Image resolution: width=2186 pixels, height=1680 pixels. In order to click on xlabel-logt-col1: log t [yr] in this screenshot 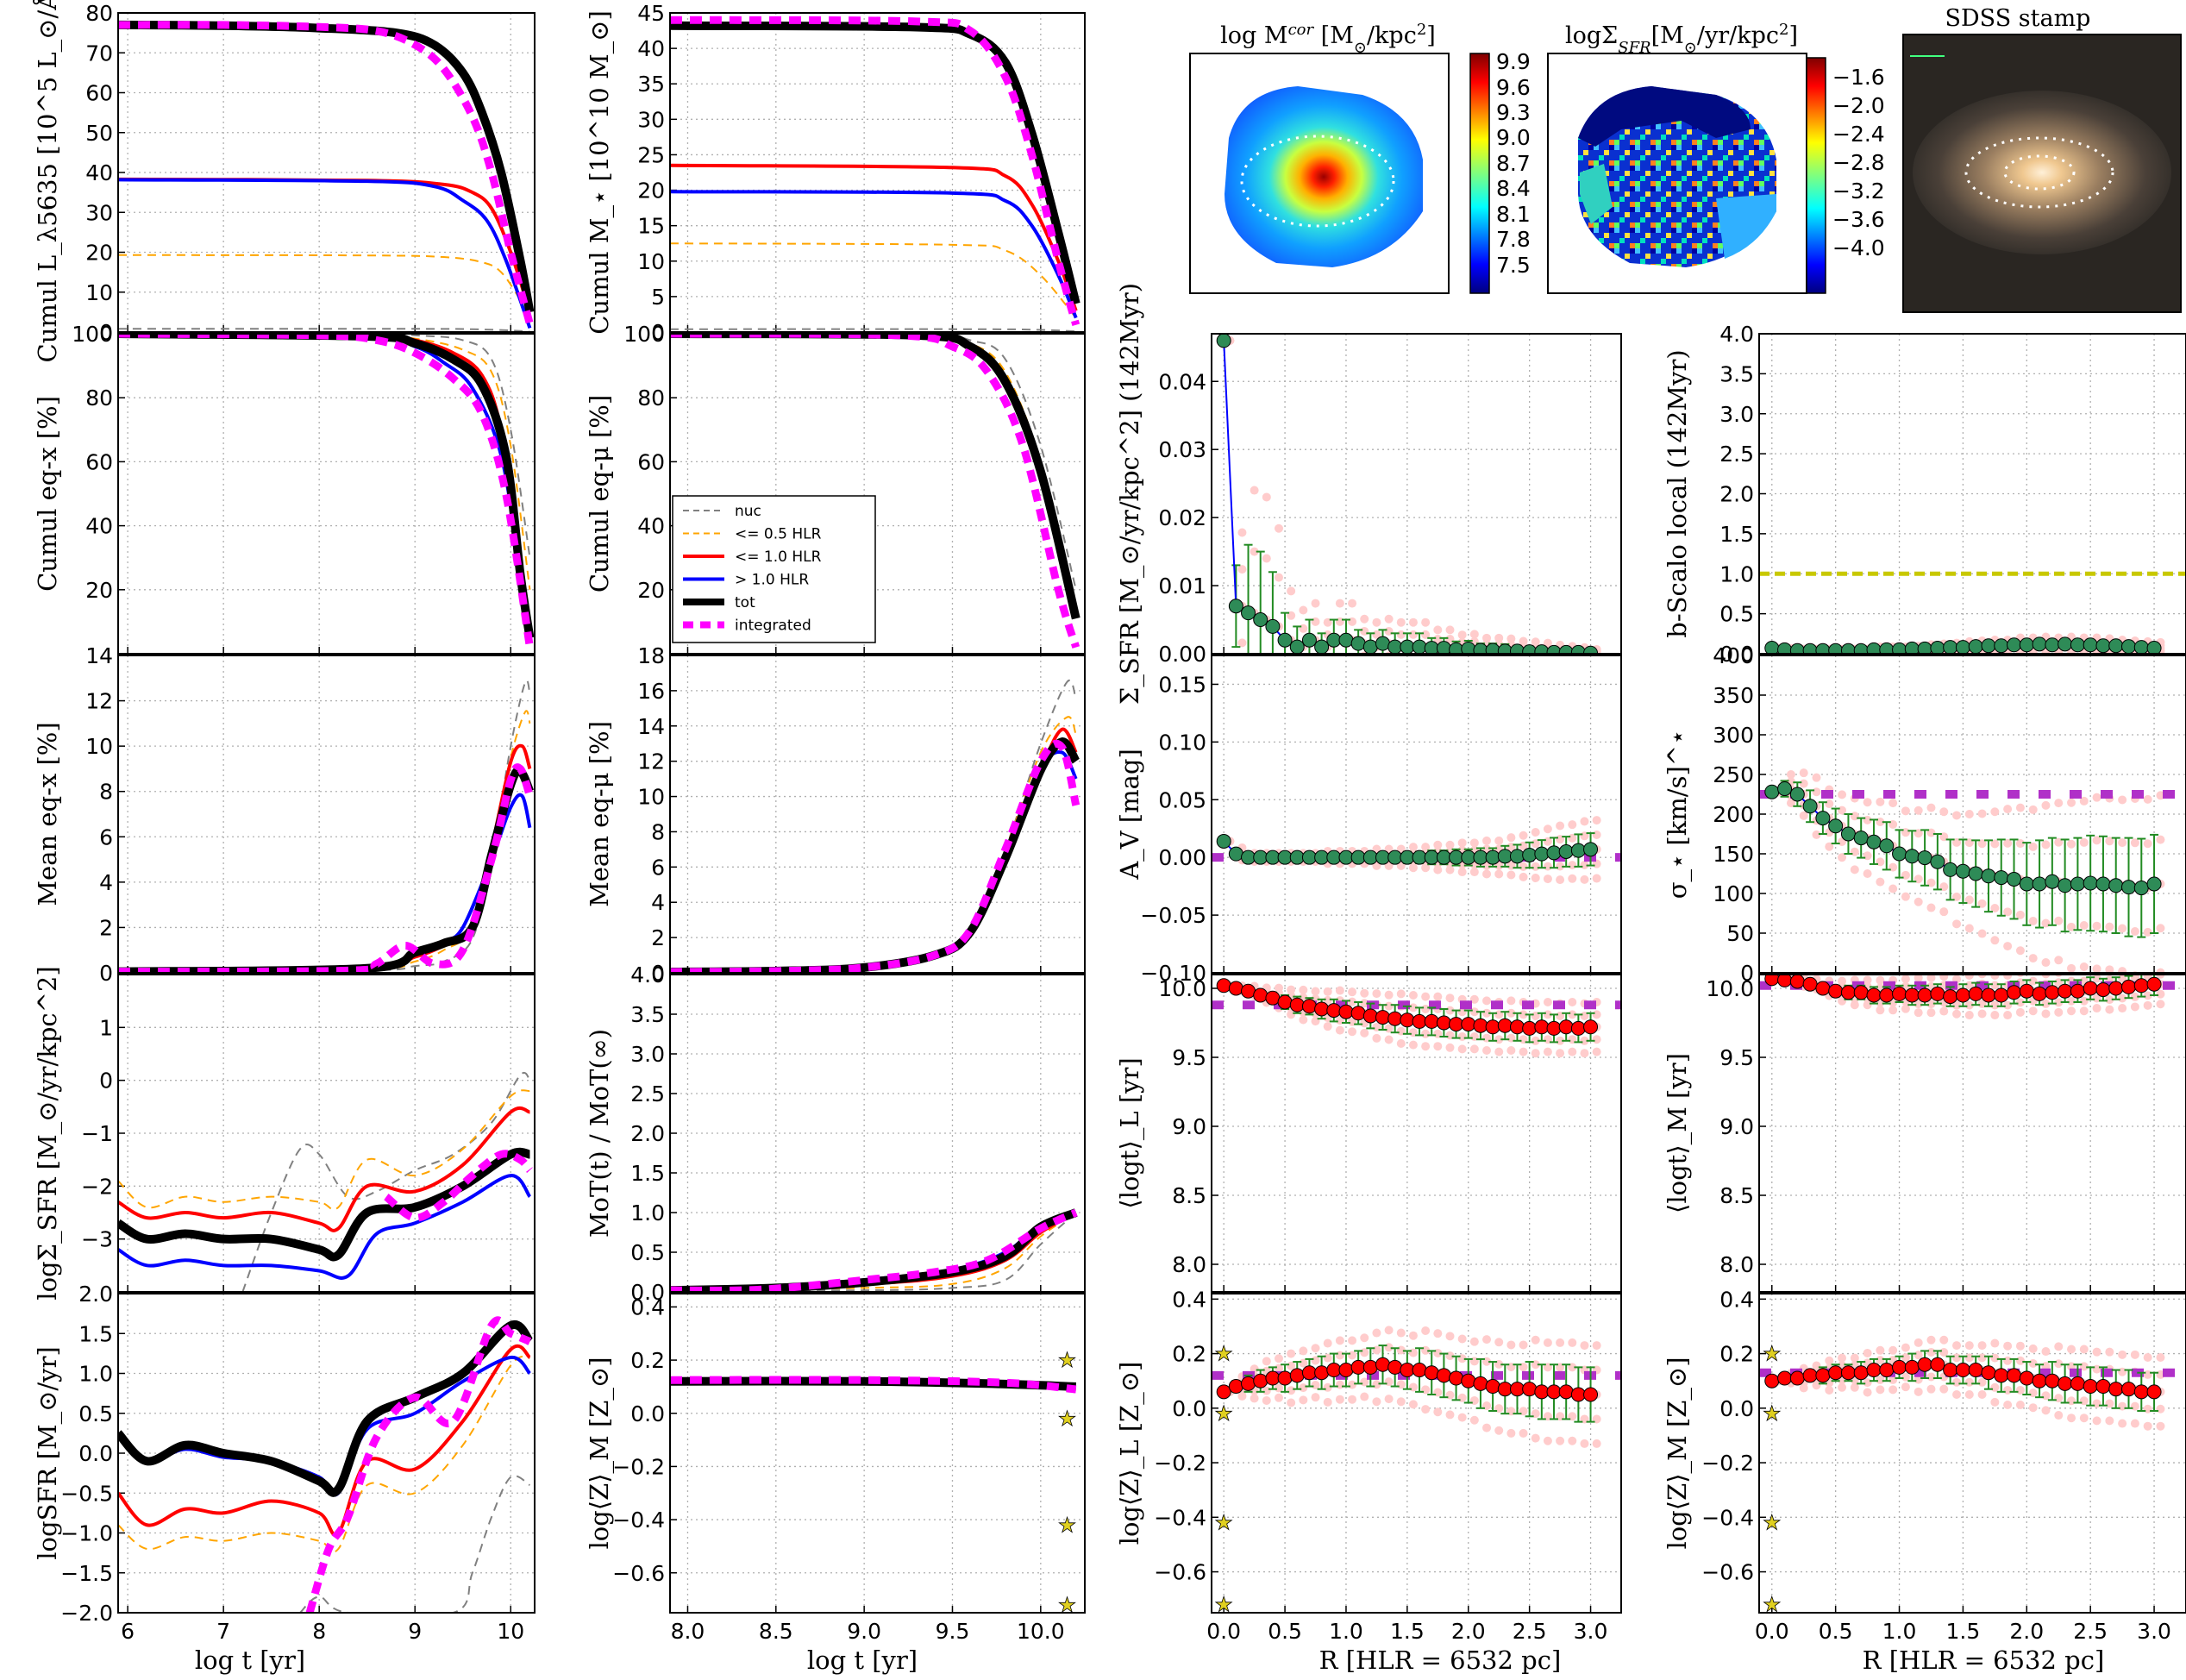, I will do `click(250, 1661)`.